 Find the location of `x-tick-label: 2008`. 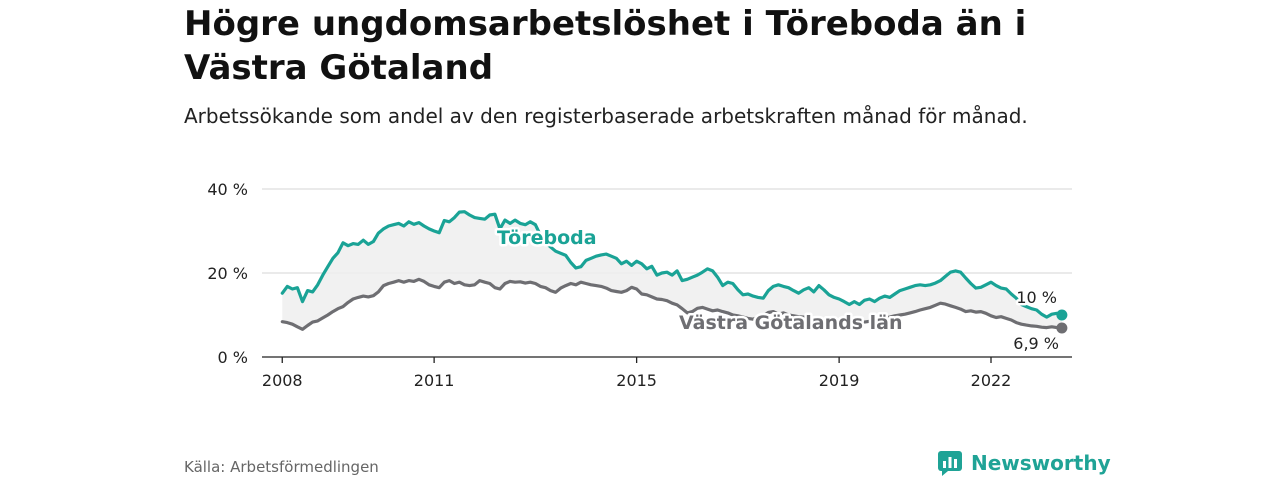

x-tick-label: 2008 is located at coordinates (282, 380).